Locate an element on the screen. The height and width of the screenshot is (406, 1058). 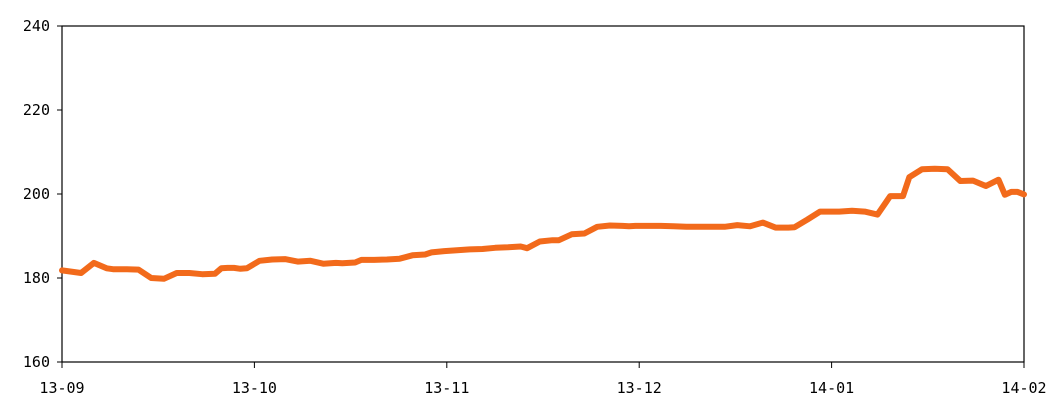
y-tick-label: 160 is located at coordinates (36, 362).